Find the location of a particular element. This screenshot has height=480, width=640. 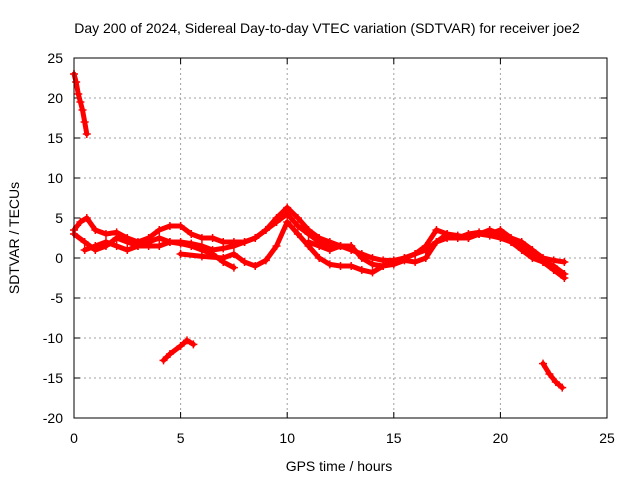

series-line is located at coordinates (178, 350).